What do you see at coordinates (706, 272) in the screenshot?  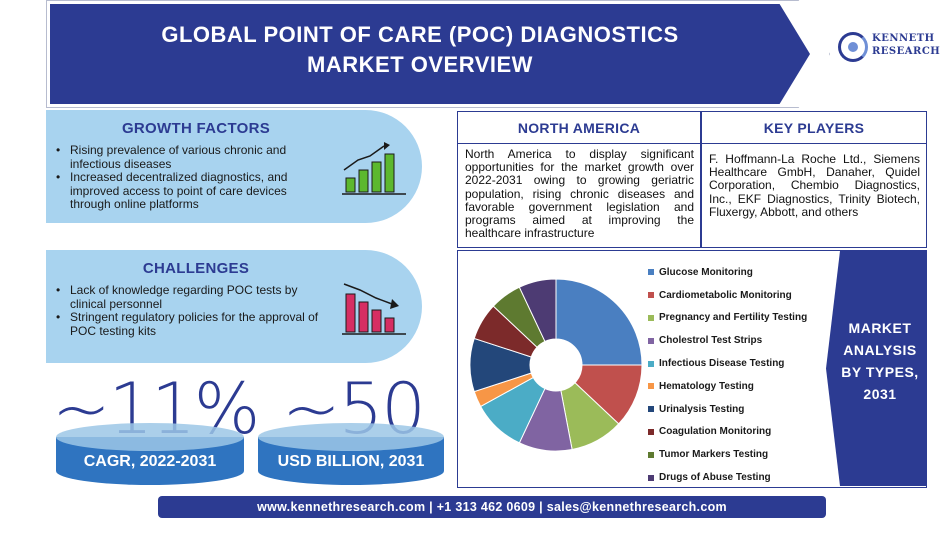 I see `legend-label: Glucose Monitoring` at bounding box center [706, 272].